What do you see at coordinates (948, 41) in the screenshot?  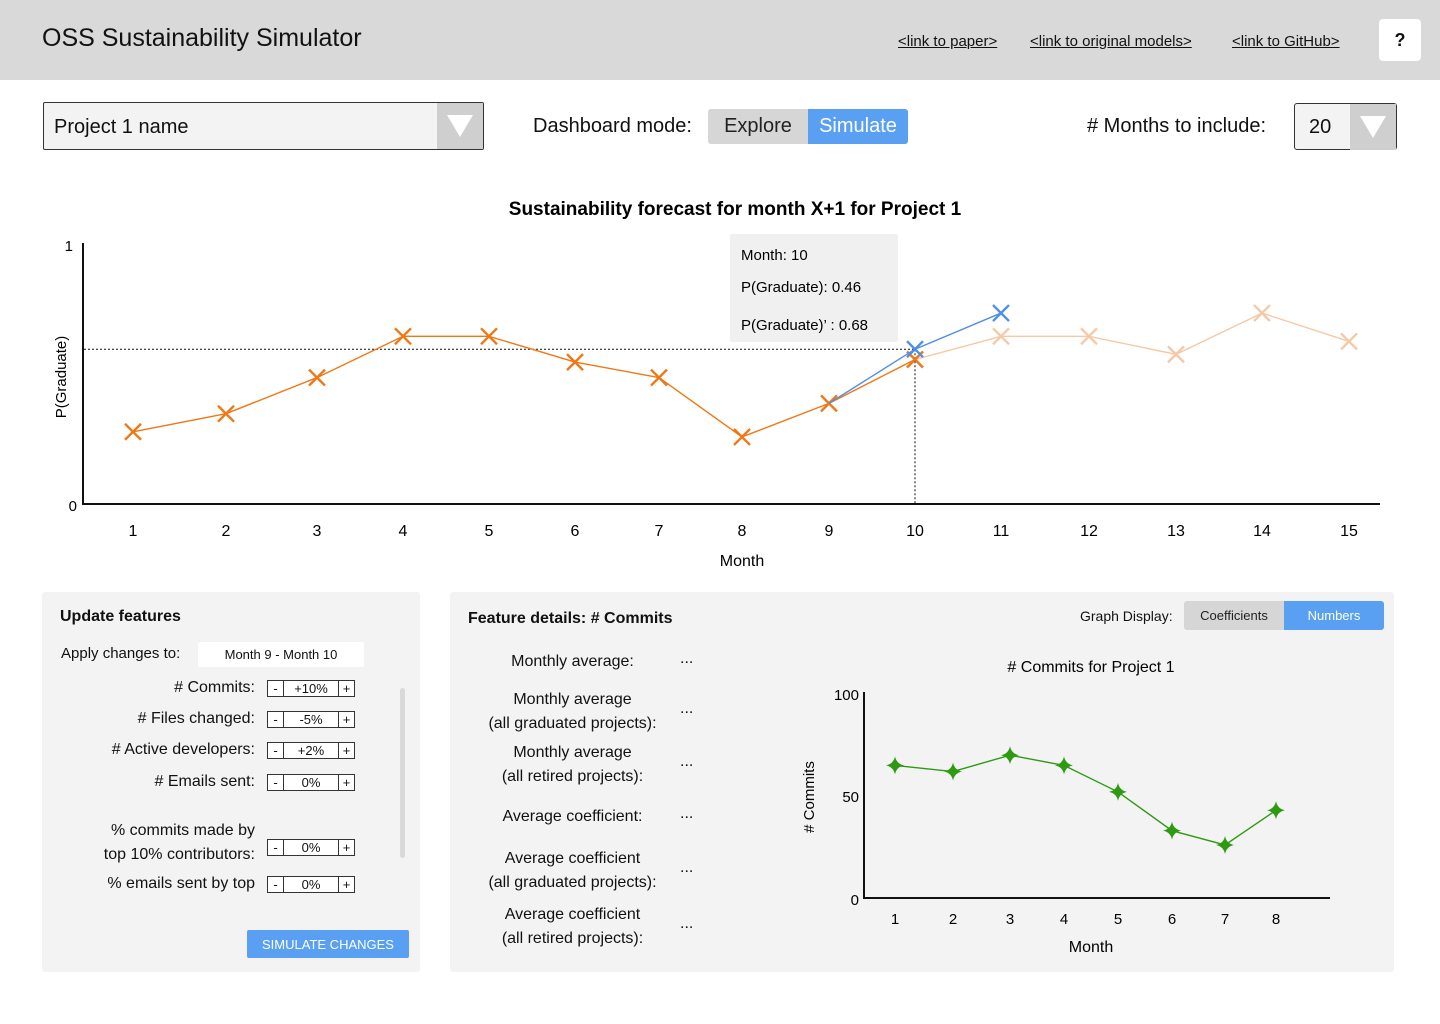 I see `paper-link: <link to paper>` at bounding box center [948, 41].